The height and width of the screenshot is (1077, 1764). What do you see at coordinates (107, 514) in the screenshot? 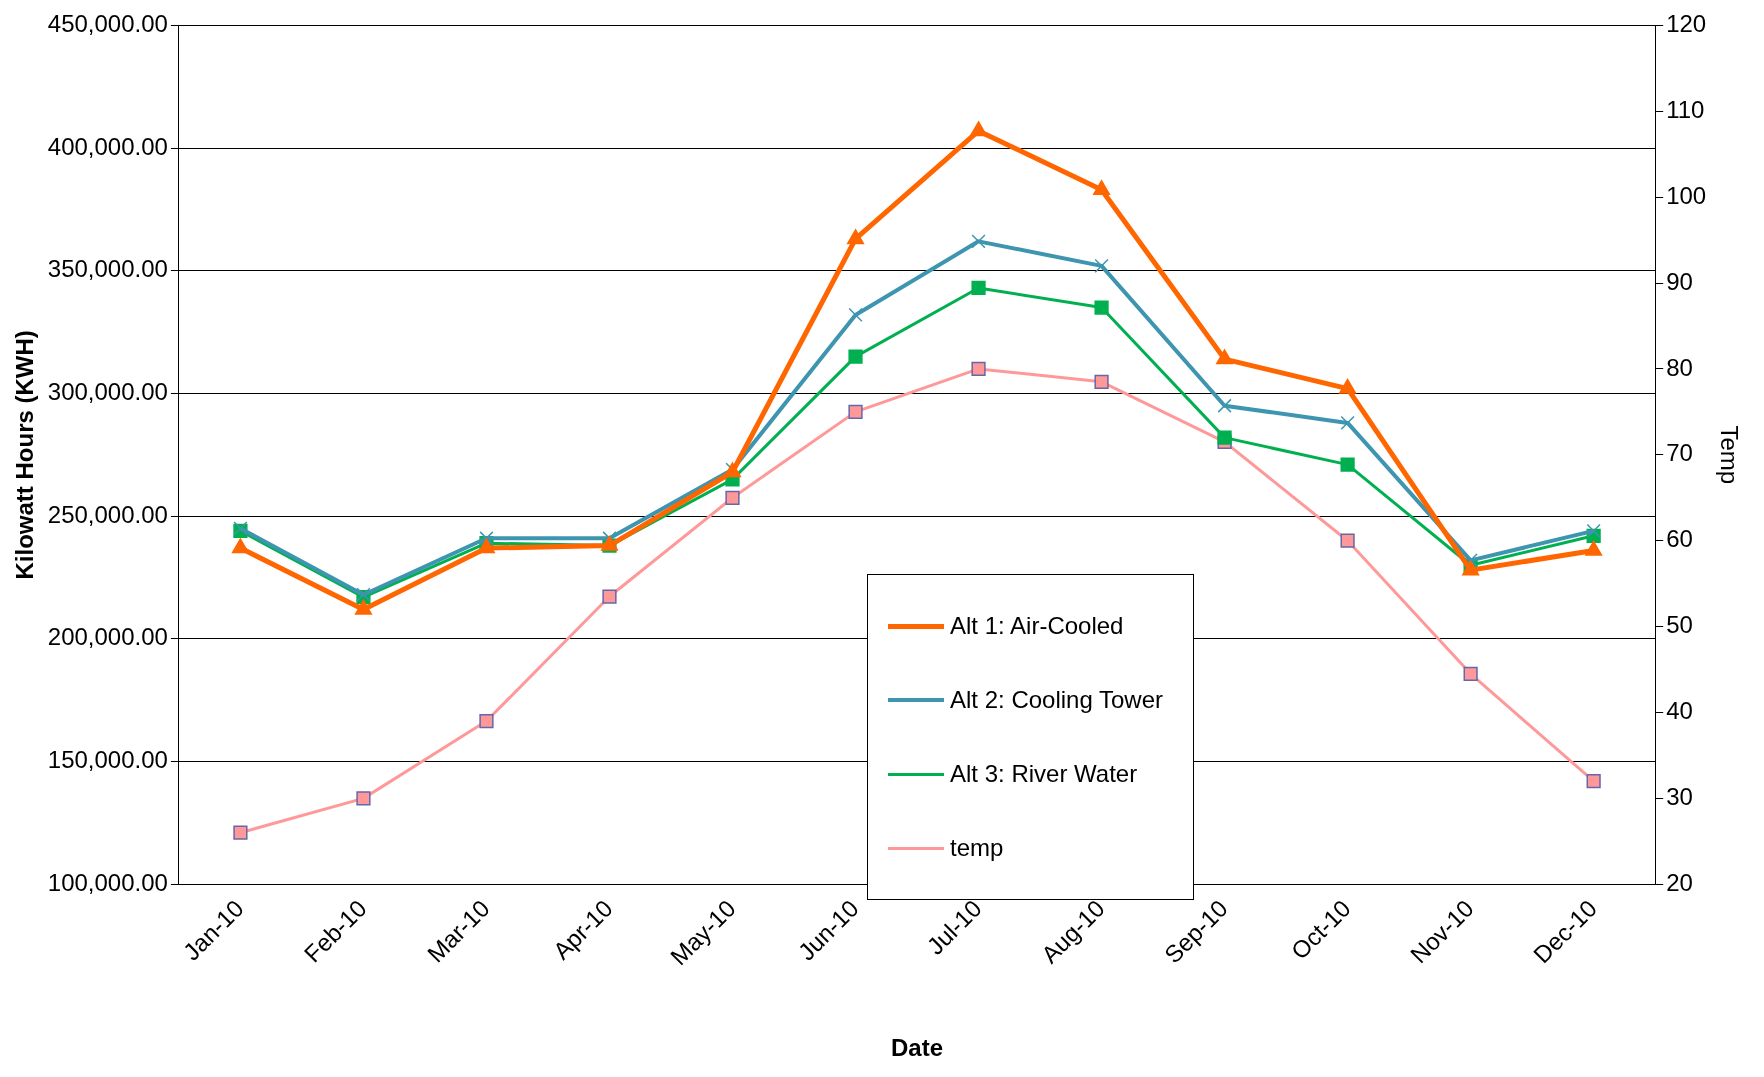
I see `y-tick-label: 250,000.00` at bounding box center [107, 514].